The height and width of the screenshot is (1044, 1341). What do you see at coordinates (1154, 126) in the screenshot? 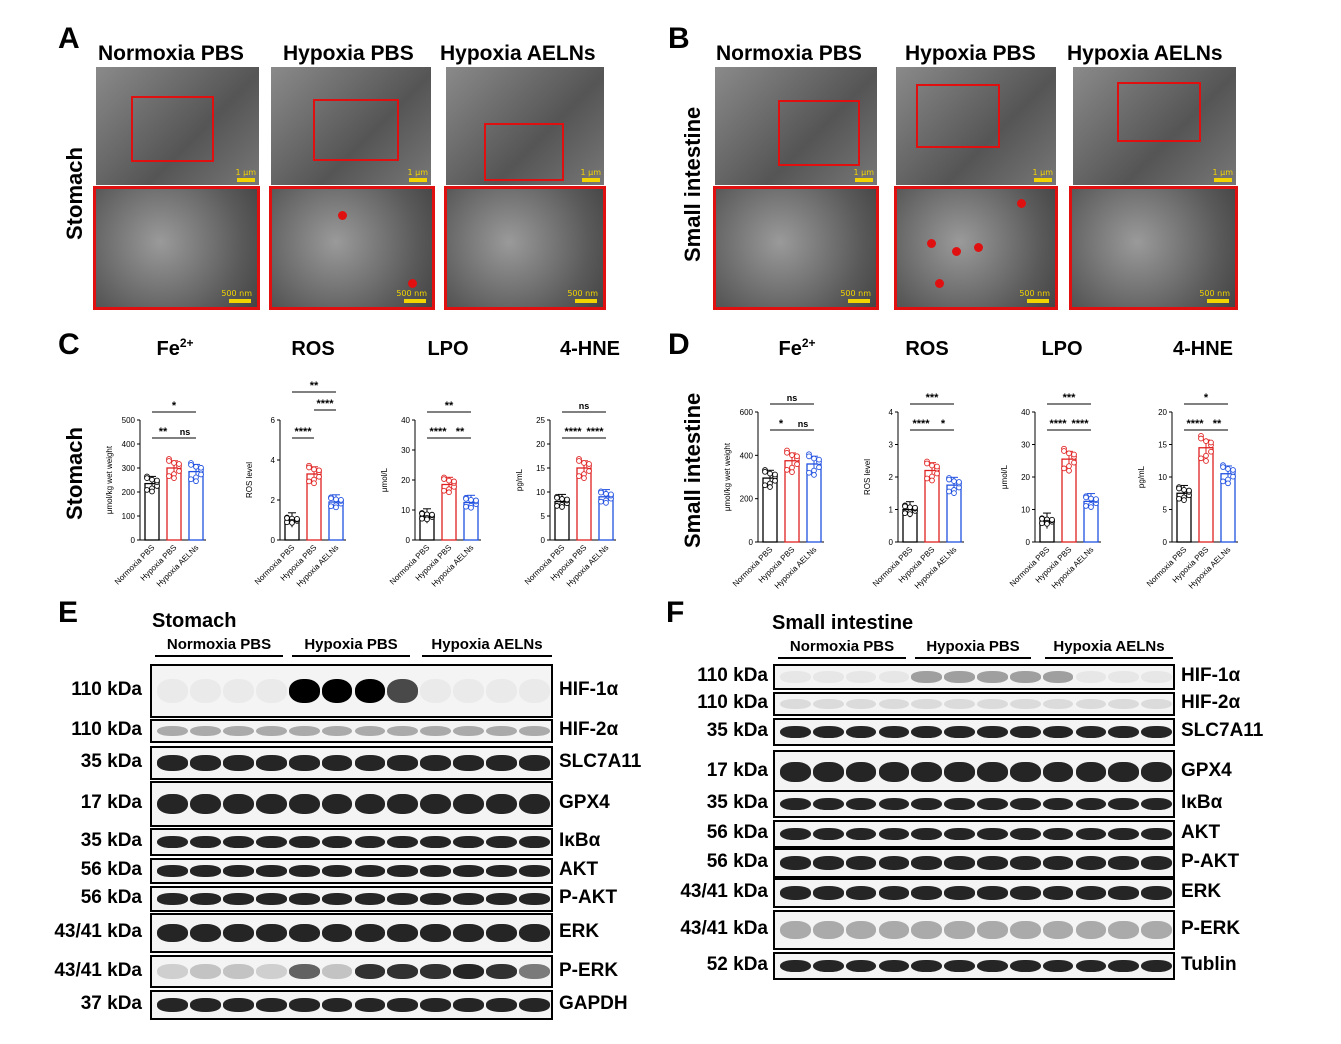
I see `em-b-overview-hypoxia-aelns: 1 μm` at bounding box center [1154, 126].